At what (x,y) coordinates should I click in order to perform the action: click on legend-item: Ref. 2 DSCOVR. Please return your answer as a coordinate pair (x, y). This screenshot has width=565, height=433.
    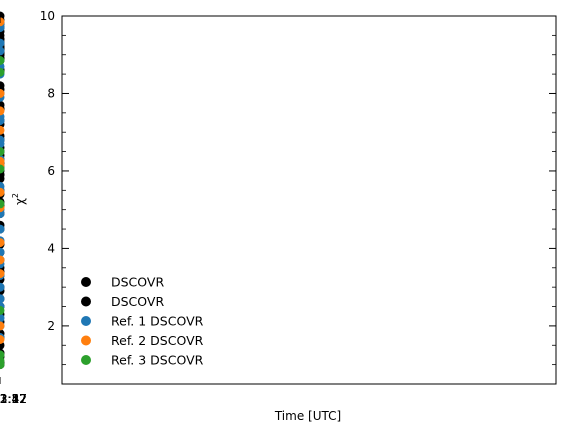
    Looking at the image, I should click on (142, 340).